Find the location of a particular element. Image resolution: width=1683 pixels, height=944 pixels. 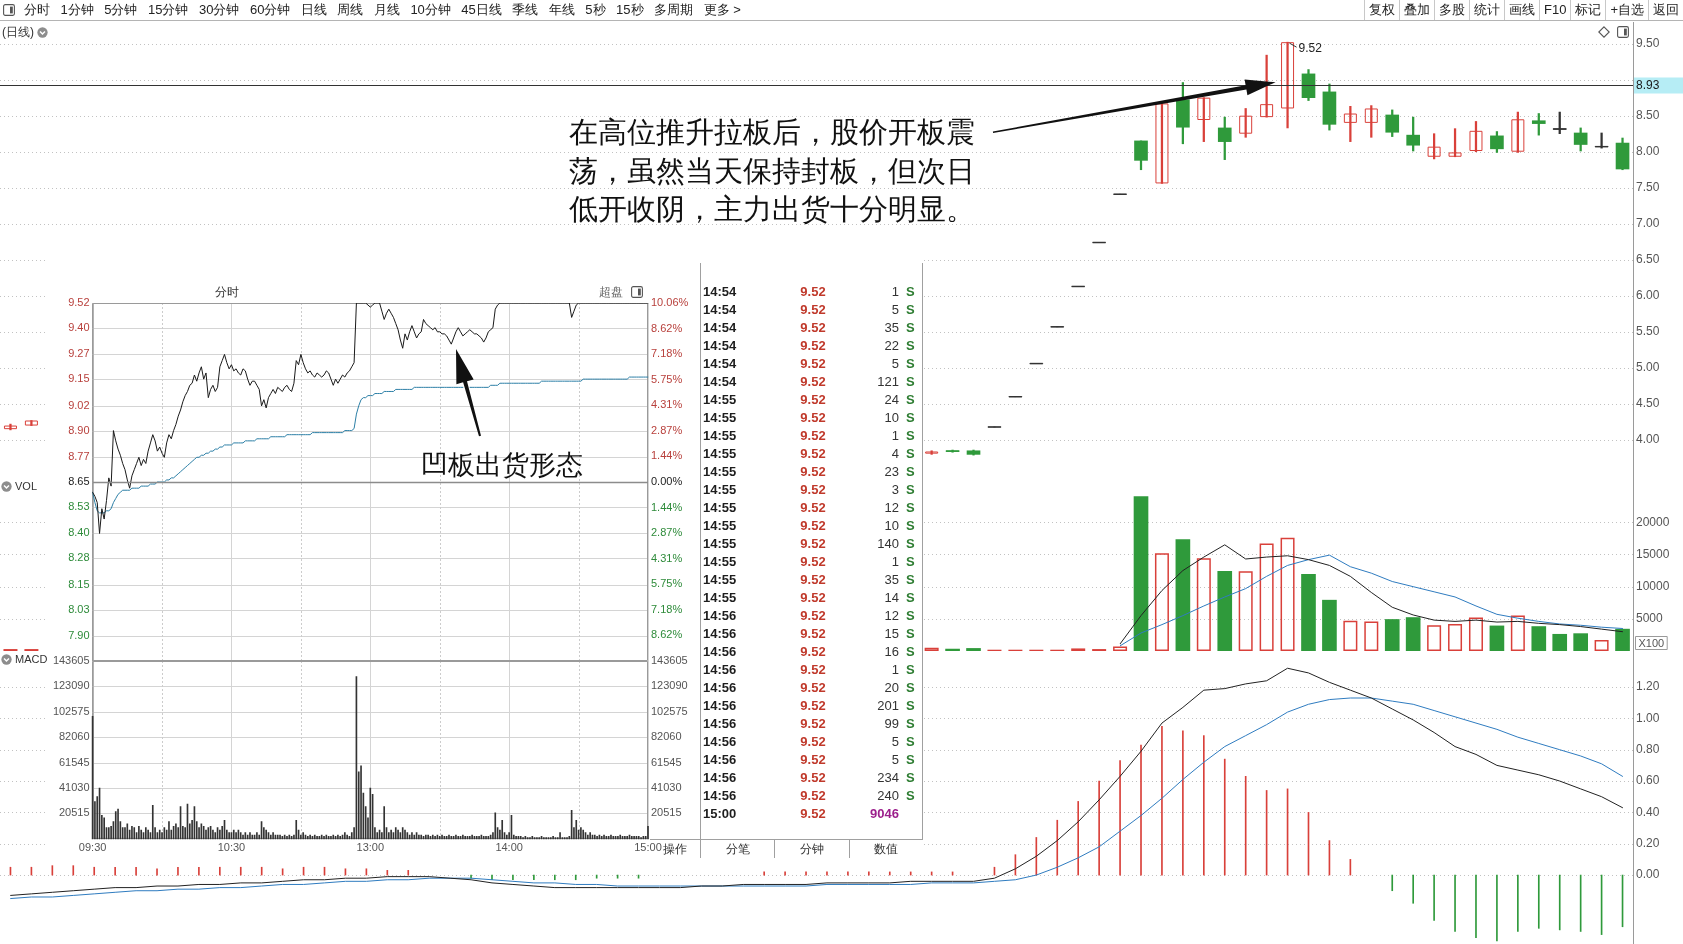

y2-tick-label: 8.62% is located at coordinates (667, 634).